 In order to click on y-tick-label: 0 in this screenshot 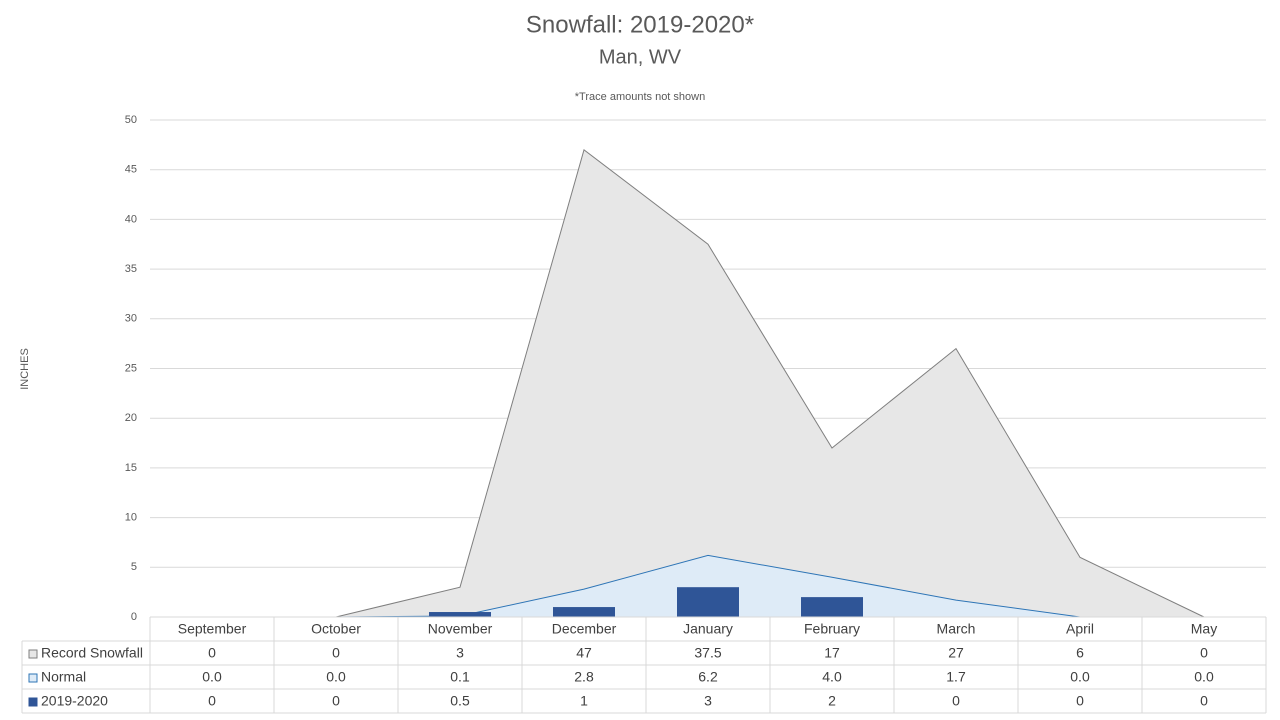, I will do `click(134, 617)`.